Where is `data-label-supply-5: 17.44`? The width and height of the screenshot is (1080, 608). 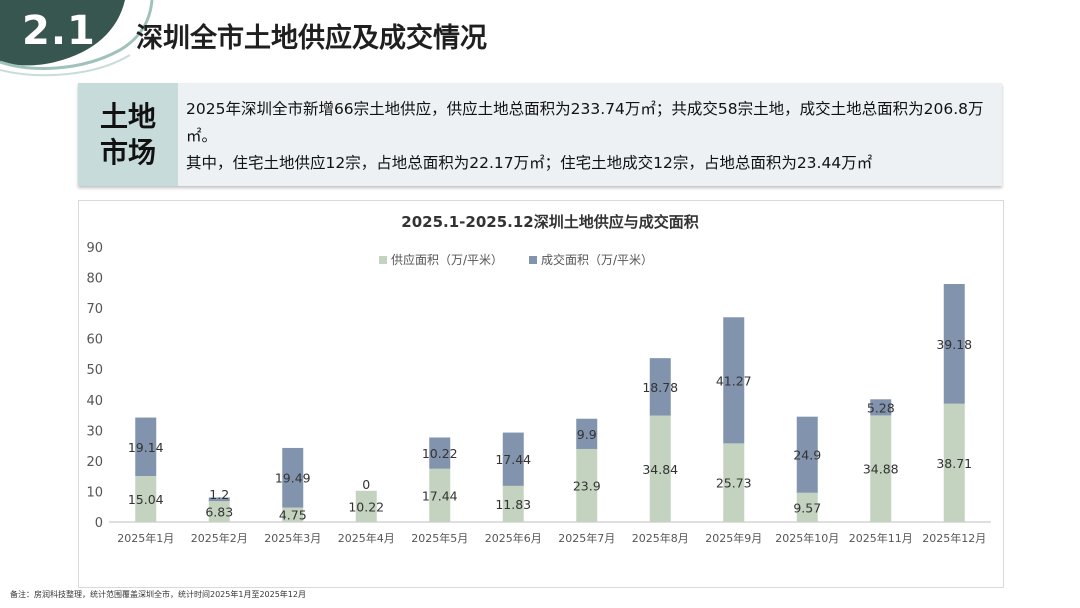 data-label-supply-5: 17.44 is located at coordinates (440, 495).